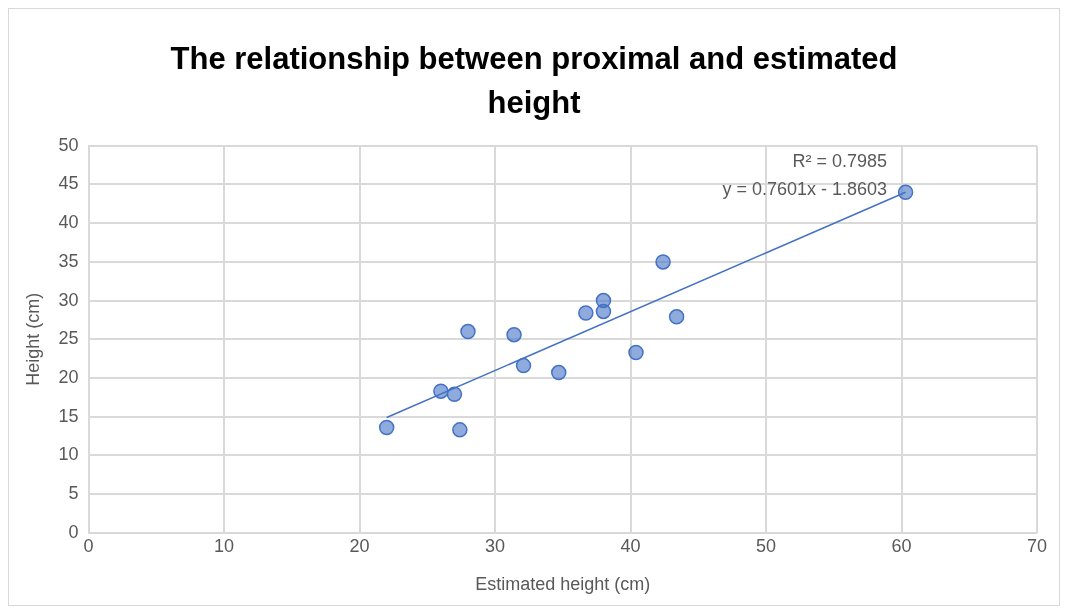  Describe the element at coordinates (839, 160) in the screenshot. I see `annotation: R² = 0.7985` at that location.